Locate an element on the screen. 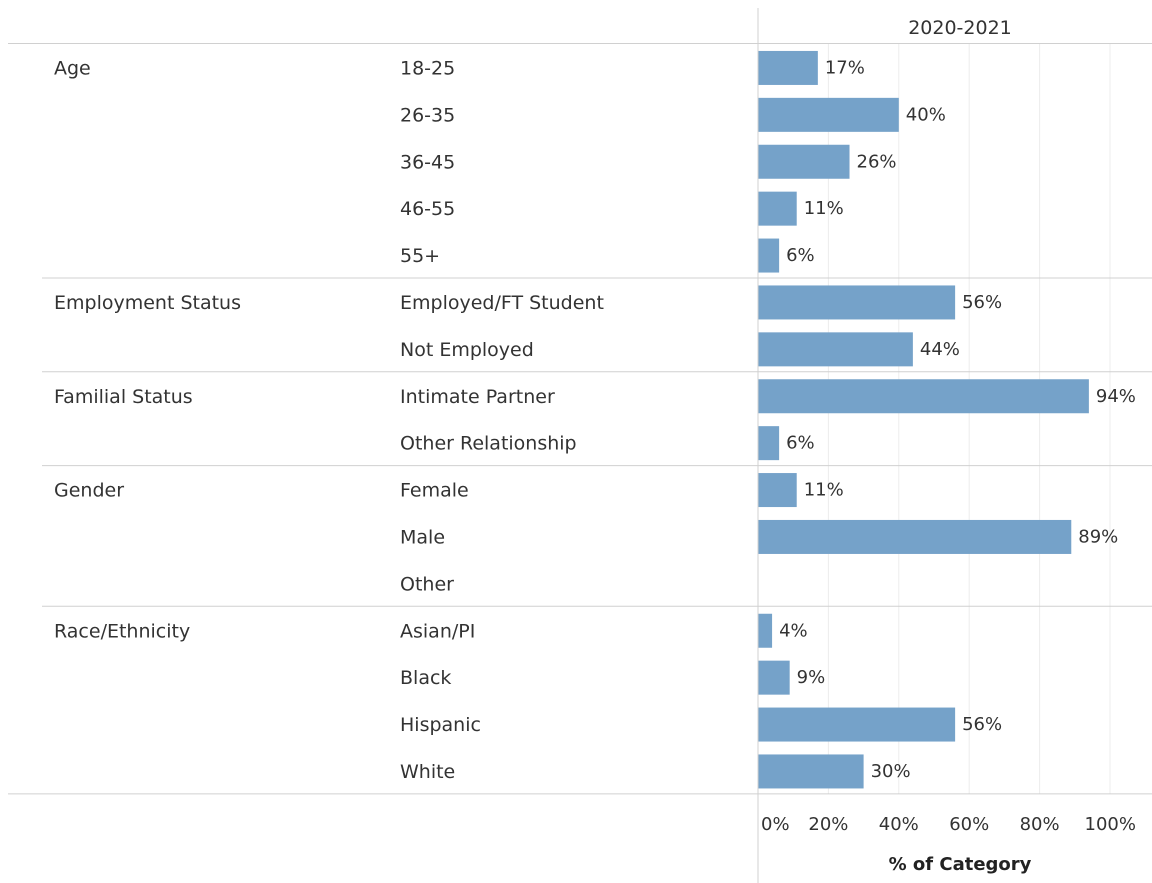  bar-value-label: 4% is located at coordinates (793, 630).